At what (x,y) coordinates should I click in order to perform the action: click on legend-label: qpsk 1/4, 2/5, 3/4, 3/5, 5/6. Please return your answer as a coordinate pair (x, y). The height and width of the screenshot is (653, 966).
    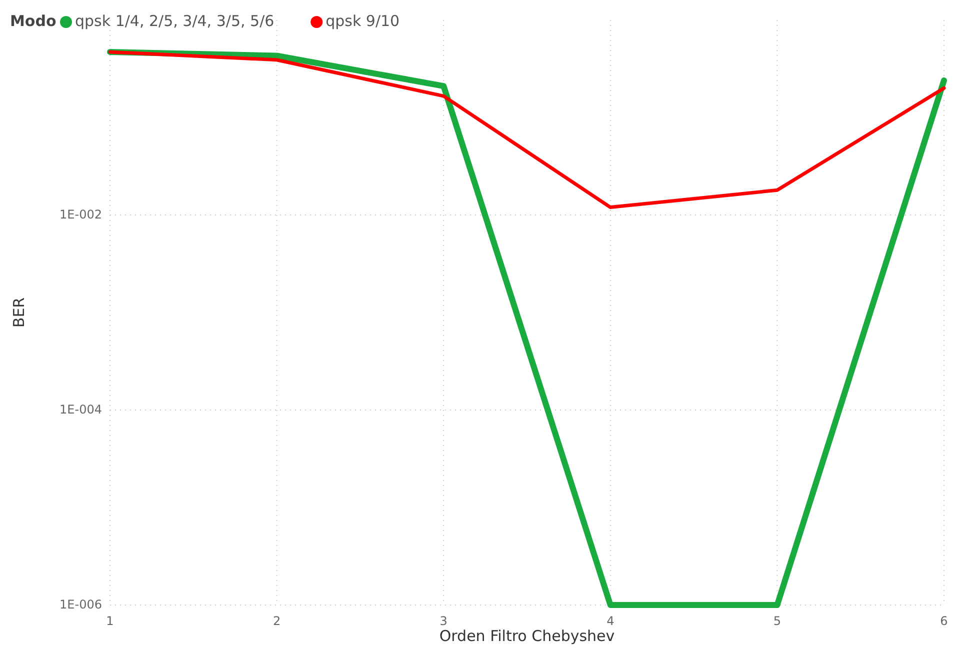
    Looking at the image, I should click on (174, 21).